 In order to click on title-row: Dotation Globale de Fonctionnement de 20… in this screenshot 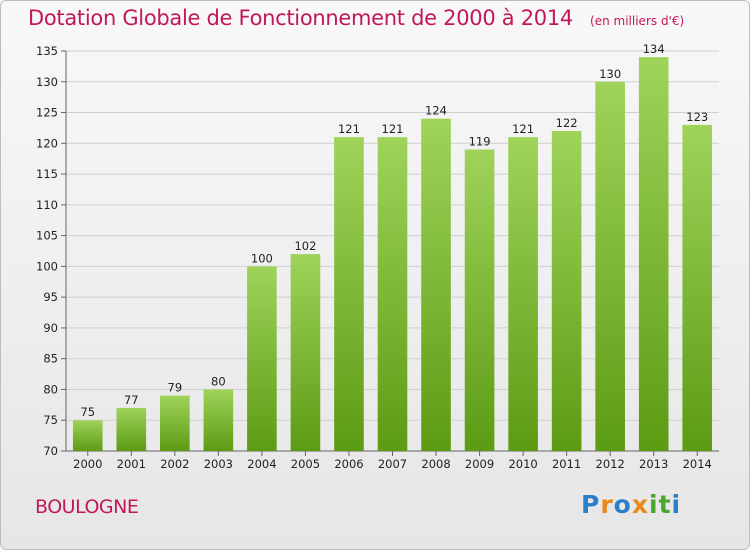, I will do `click(356, 18)`.